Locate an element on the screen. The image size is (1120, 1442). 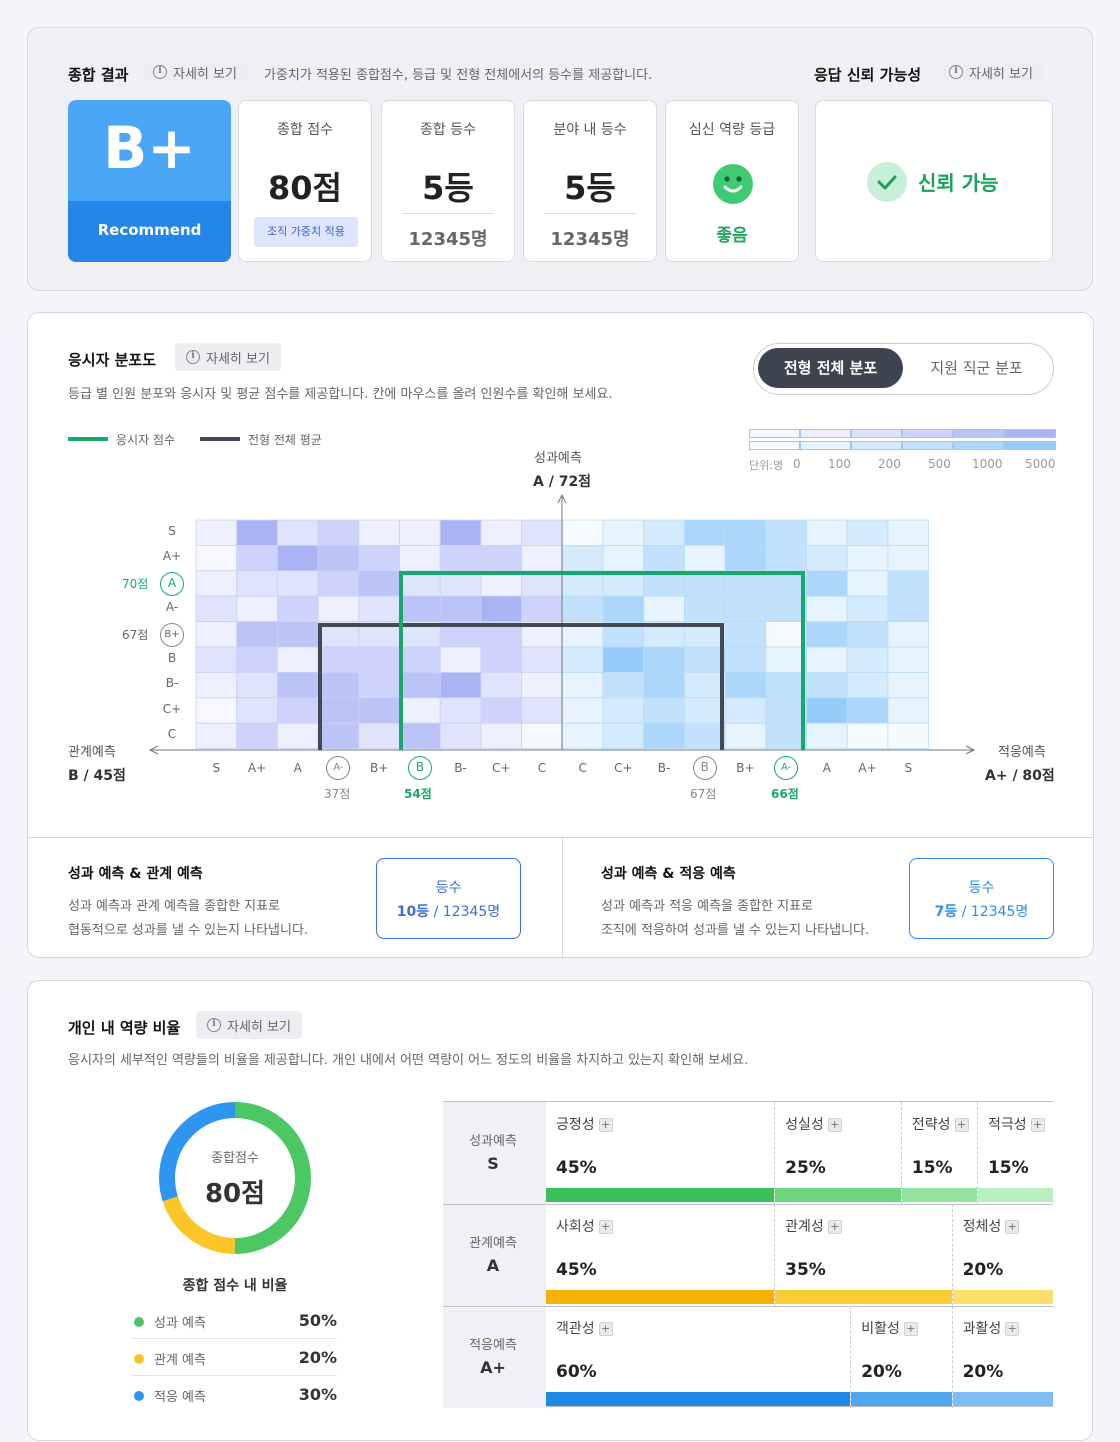
tab-job-distribution: 지원 직군 분포 is located at coordinates (976, 368).